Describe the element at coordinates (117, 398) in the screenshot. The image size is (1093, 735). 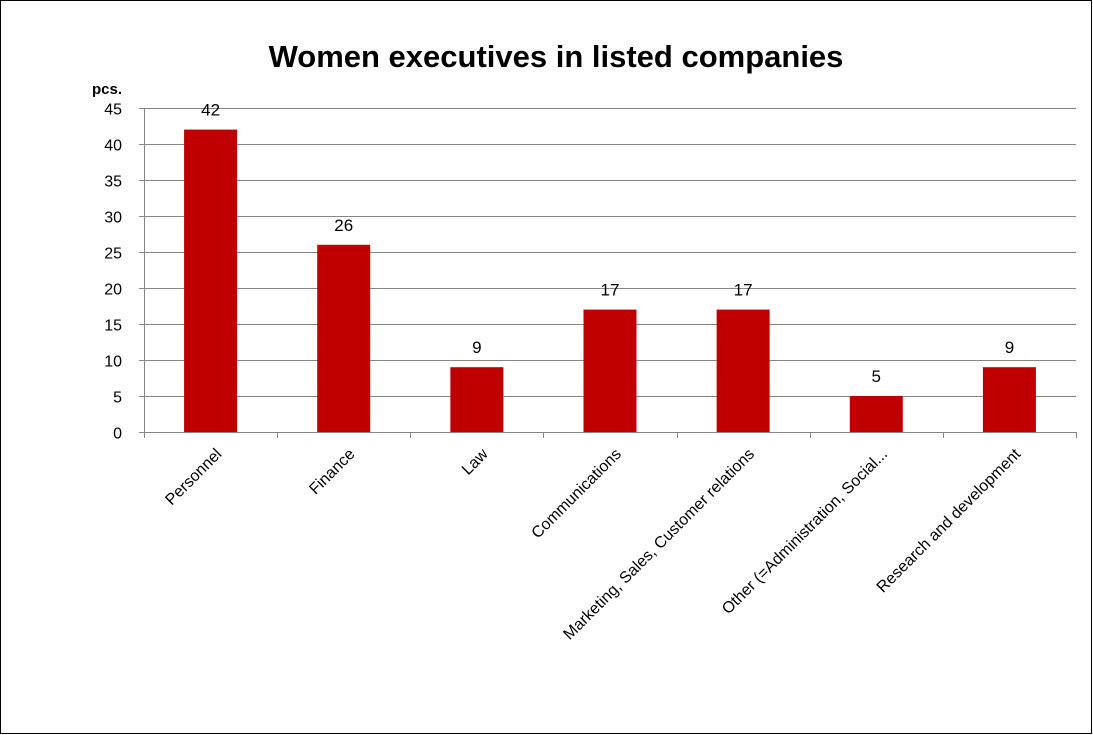
I see `y-tick-label: 5` at that location.